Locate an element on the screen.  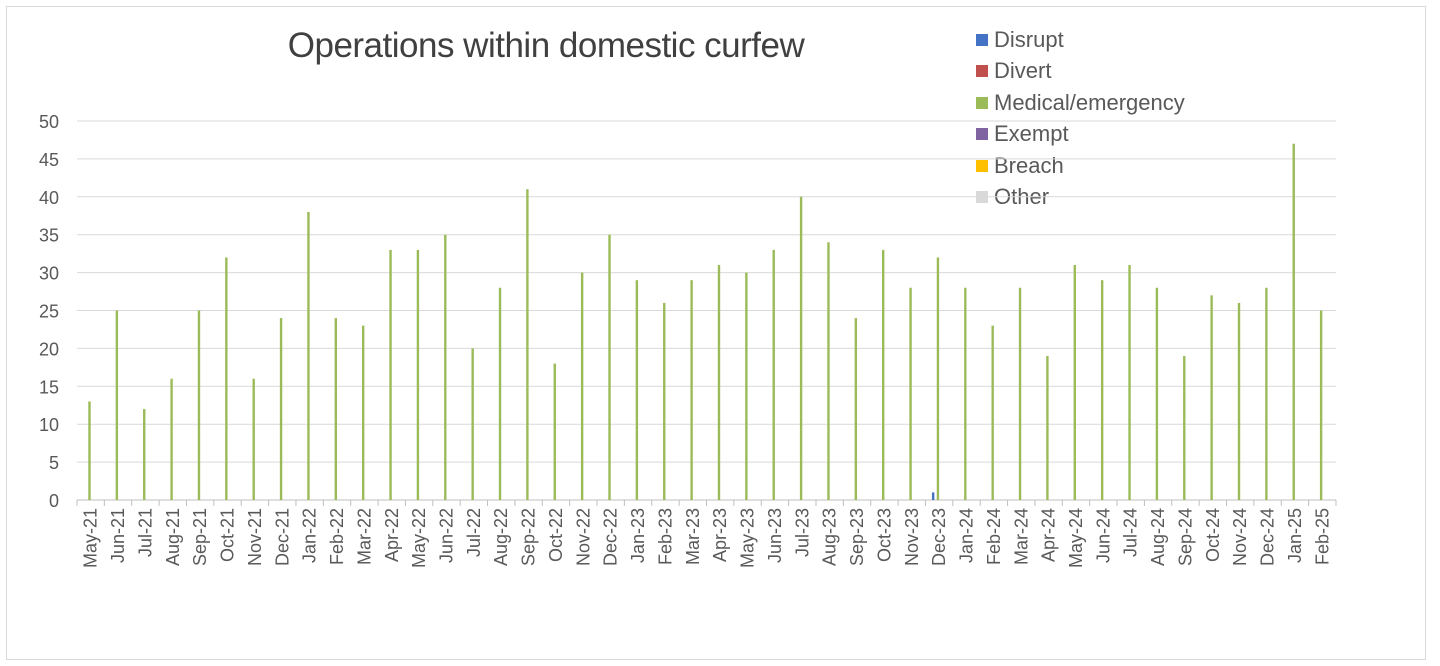
legend-label: Exempt is located at coordinates (1031, 134).